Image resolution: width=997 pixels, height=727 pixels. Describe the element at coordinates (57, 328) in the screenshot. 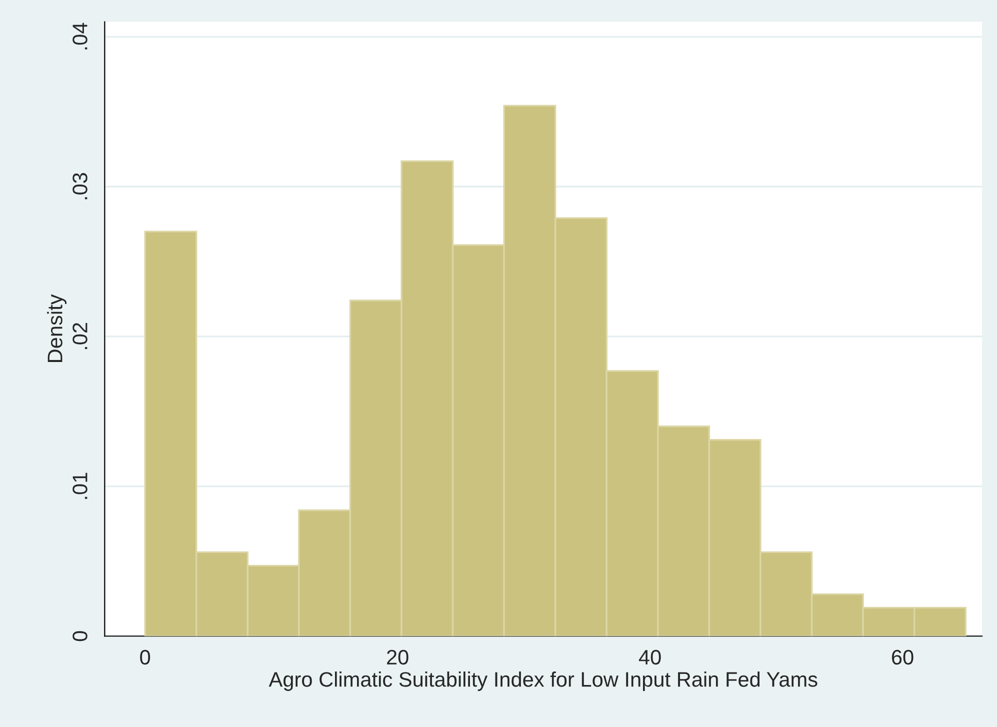

I see `y-axis-title: Density` at that location.